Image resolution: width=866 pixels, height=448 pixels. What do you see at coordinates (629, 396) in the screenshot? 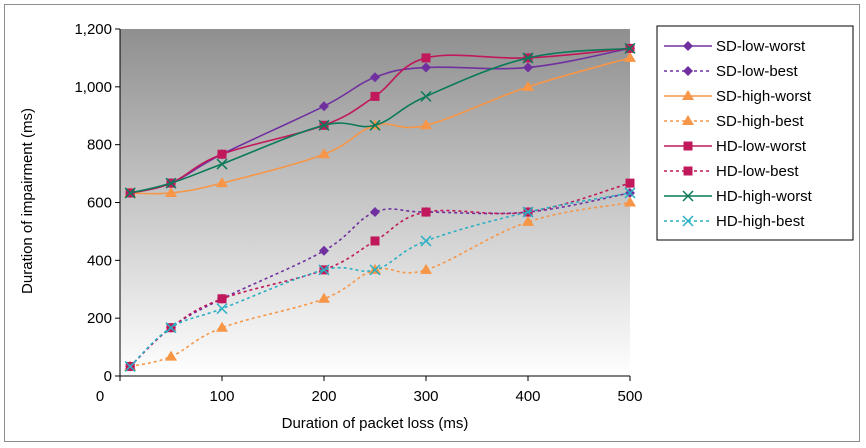
I see `x-tick-label: 500` at bounding box center [629, 396].